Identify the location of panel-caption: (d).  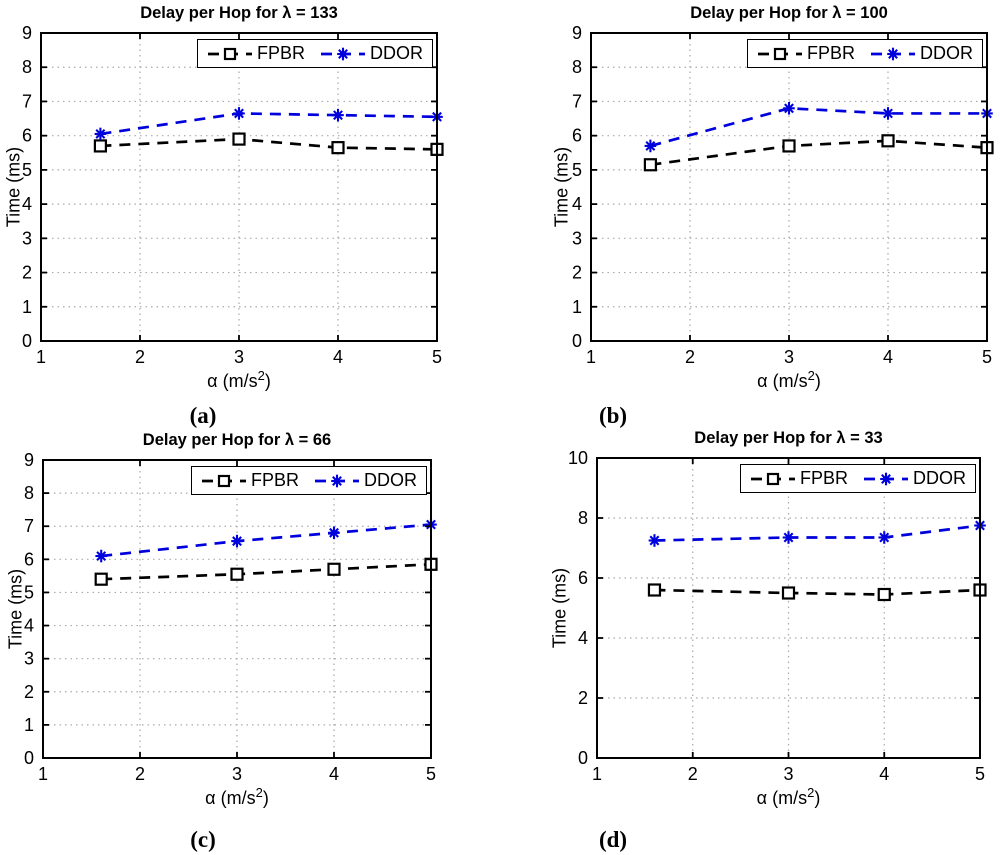
(613, 839).